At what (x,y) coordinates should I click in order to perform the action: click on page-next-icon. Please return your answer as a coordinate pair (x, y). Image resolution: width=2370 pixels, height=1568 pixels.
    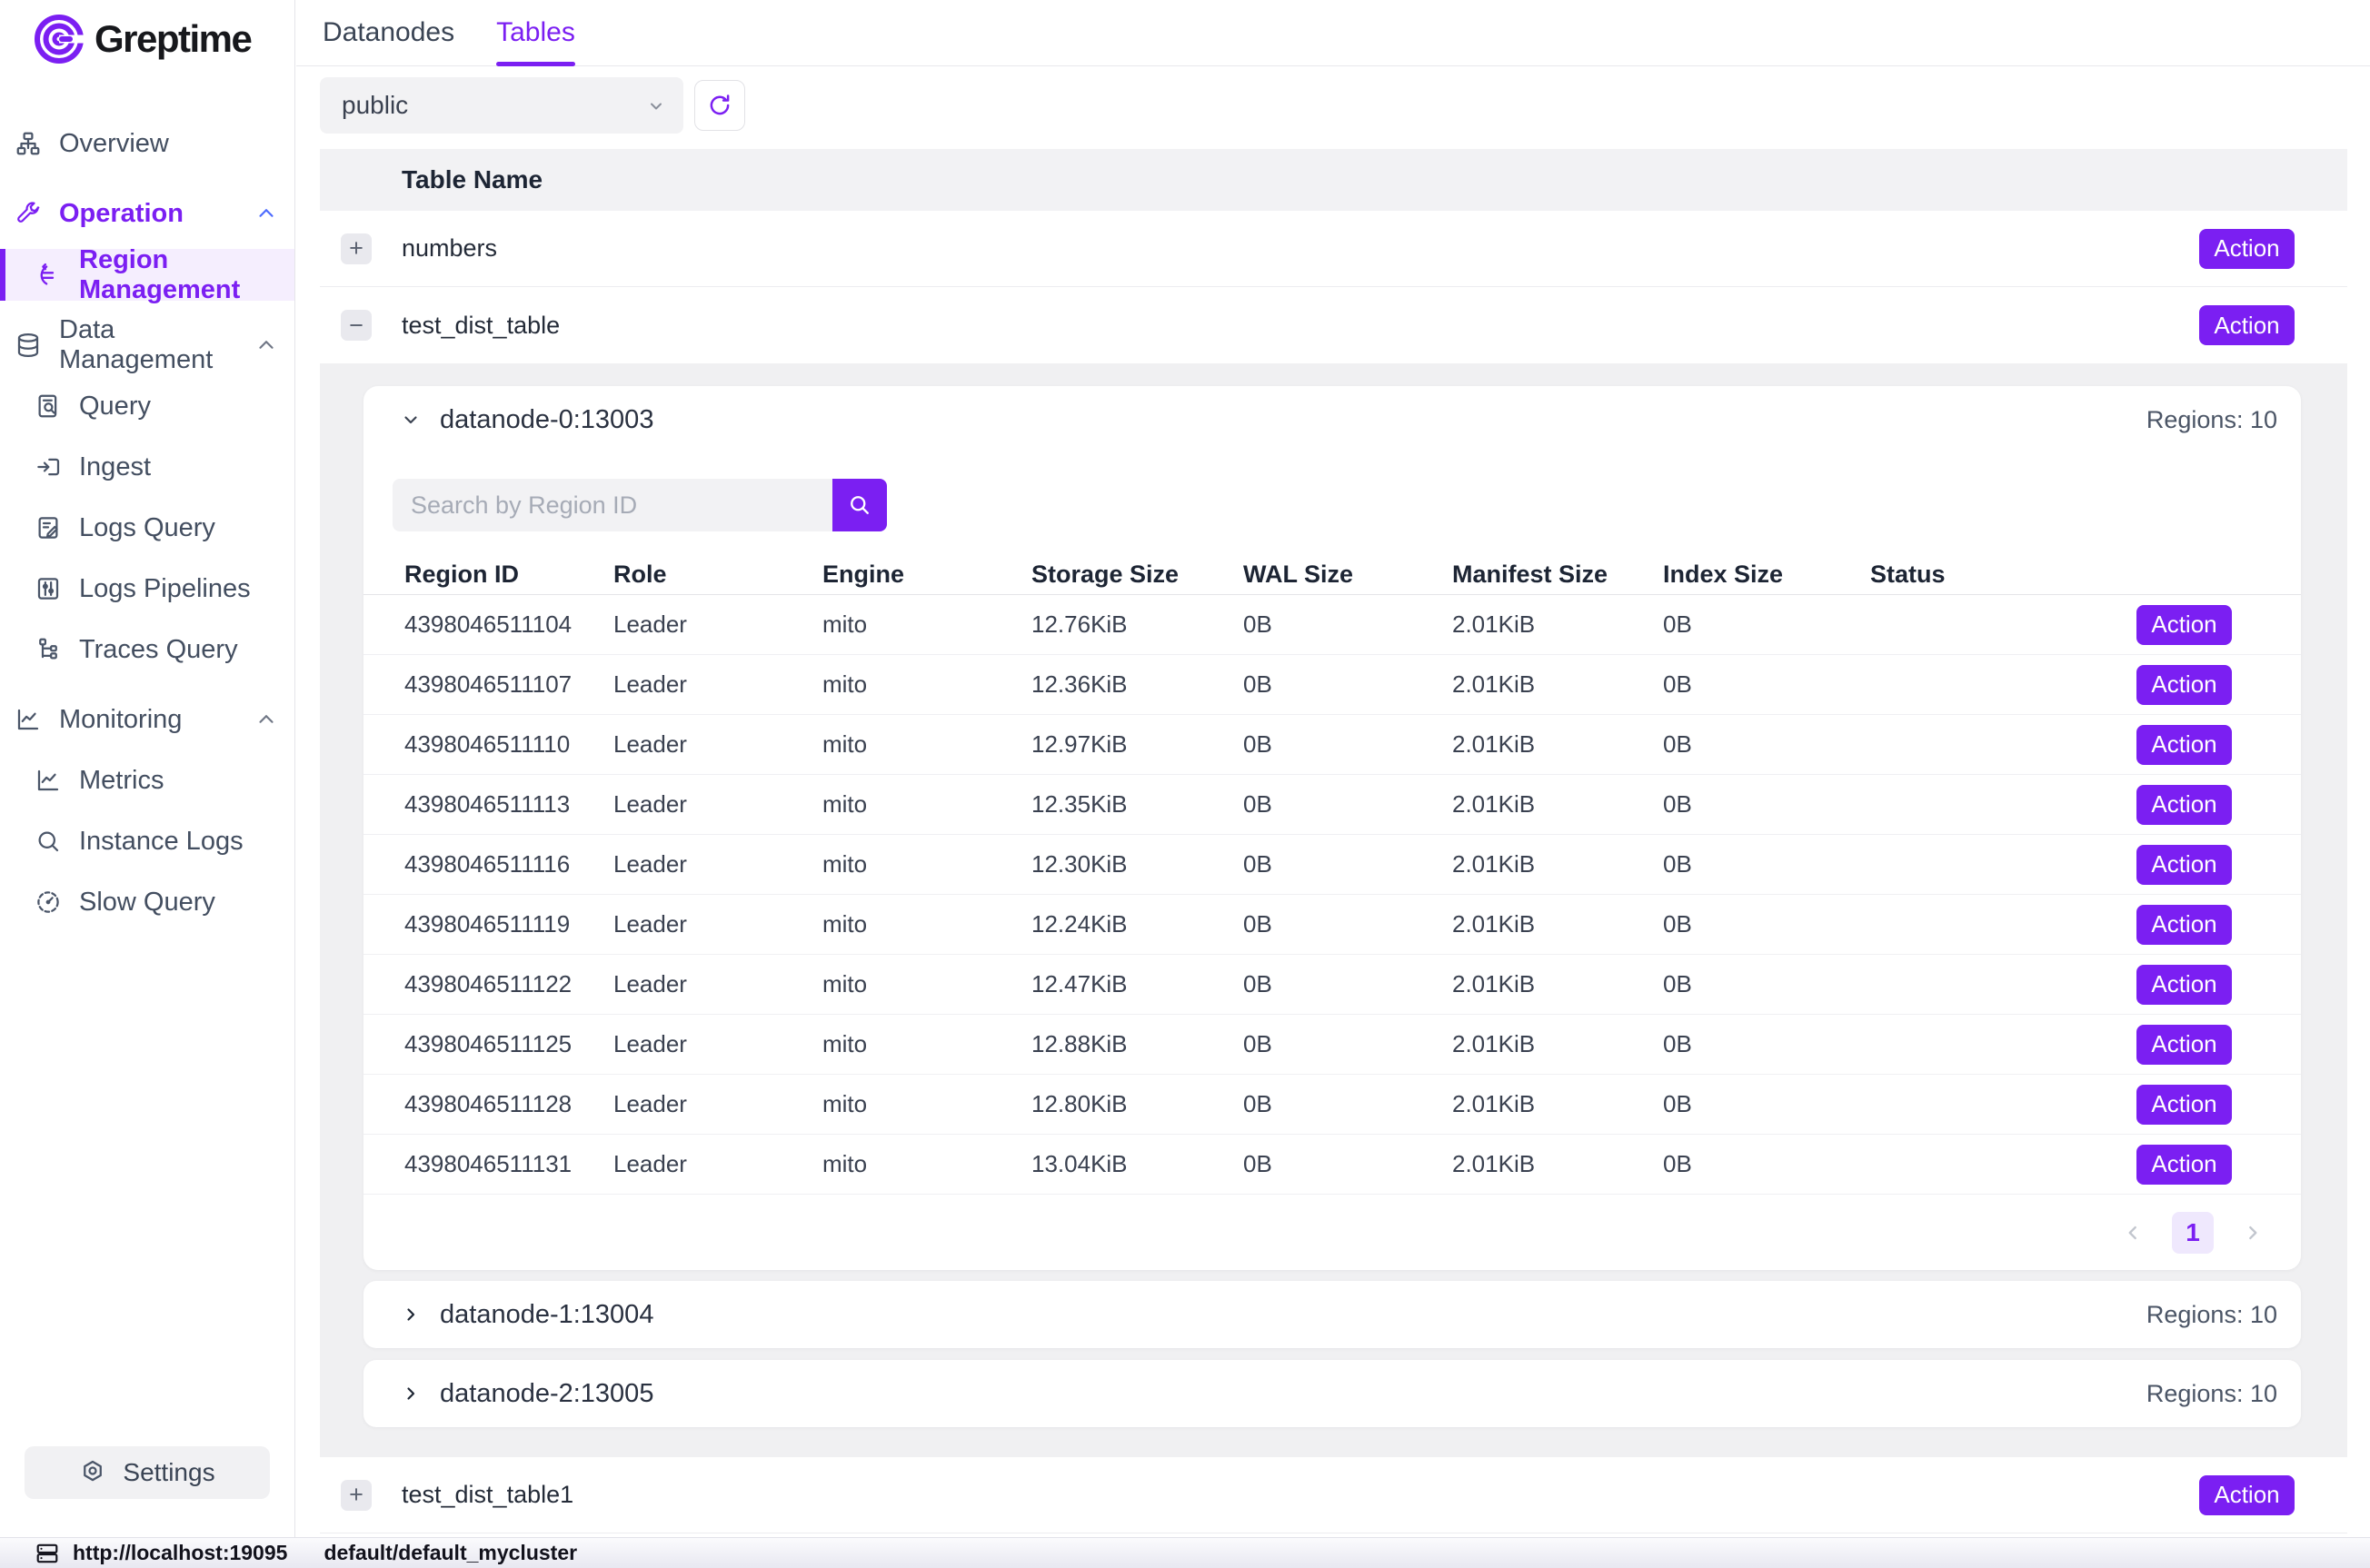
    Looking at the image, I should click on (2253, 1233).